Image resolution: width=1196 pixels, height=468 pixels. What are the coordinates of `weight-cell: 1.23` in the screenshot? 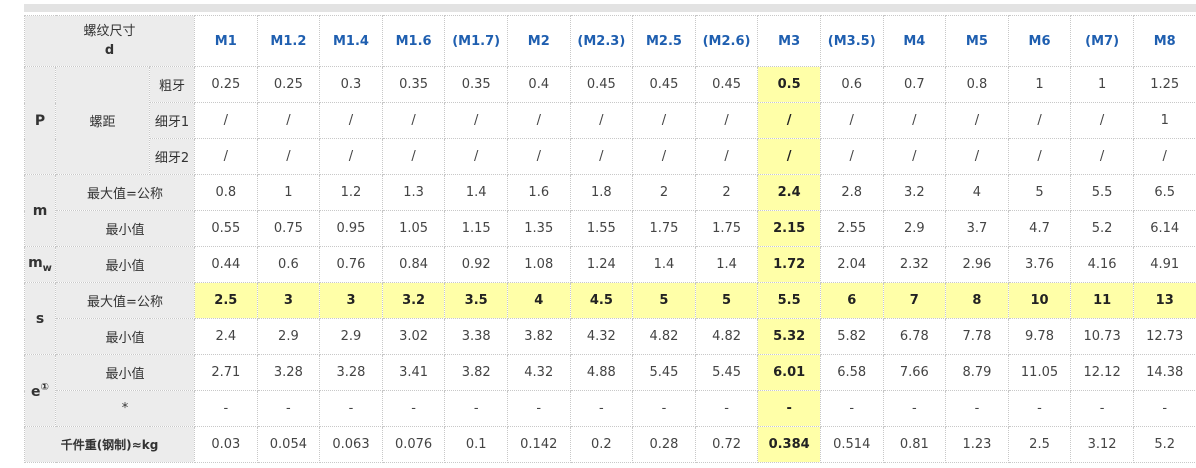 It's located at (977, 444).